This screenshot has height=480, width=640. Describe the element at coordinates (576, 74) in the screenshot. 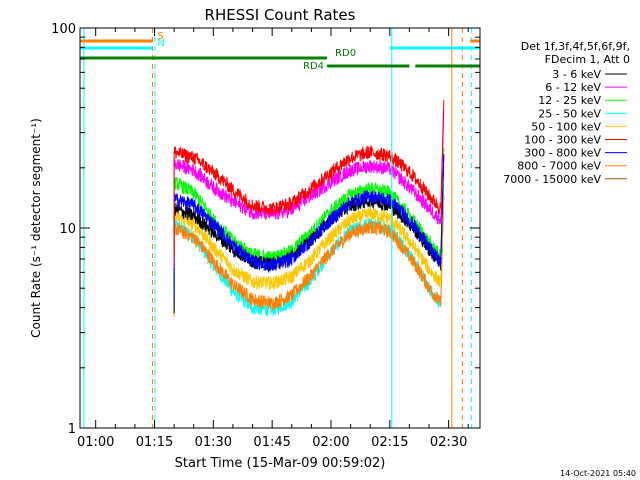

I see `legend-entry-label: 3 - 6 keV` at that location.